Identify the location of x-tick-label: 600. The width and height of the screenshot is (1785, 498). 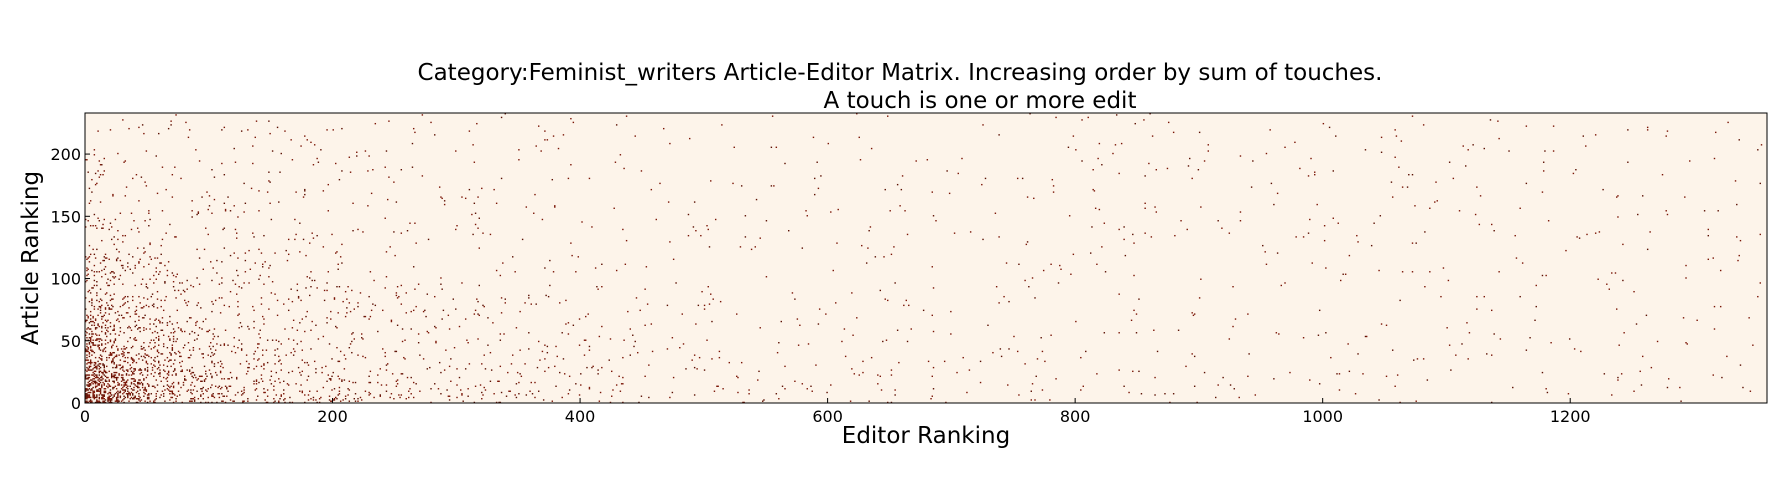
(827, 416).